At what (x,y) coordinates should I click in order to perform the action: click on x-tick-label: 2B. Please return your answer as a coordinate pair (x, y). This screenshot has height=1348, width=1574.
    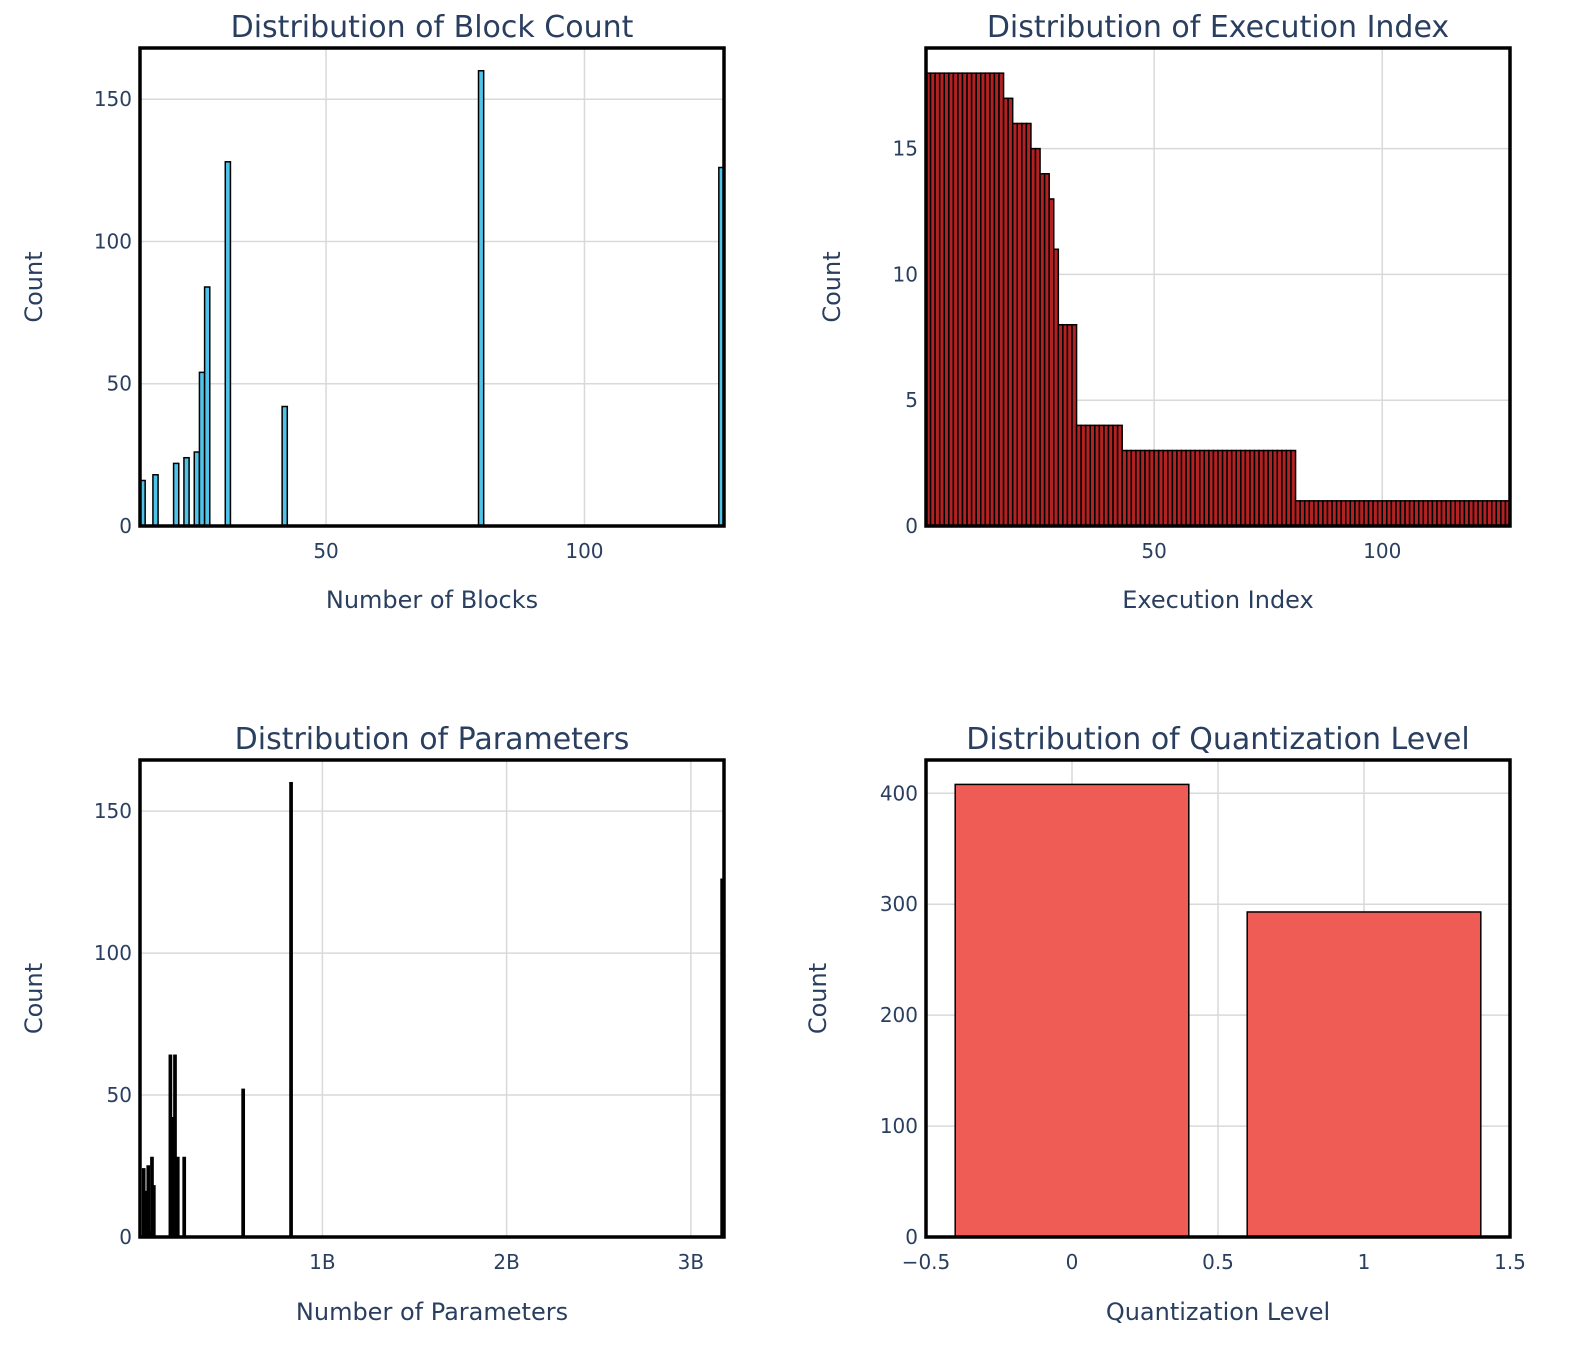
    Looking at the image, I should click on (506, 1262).